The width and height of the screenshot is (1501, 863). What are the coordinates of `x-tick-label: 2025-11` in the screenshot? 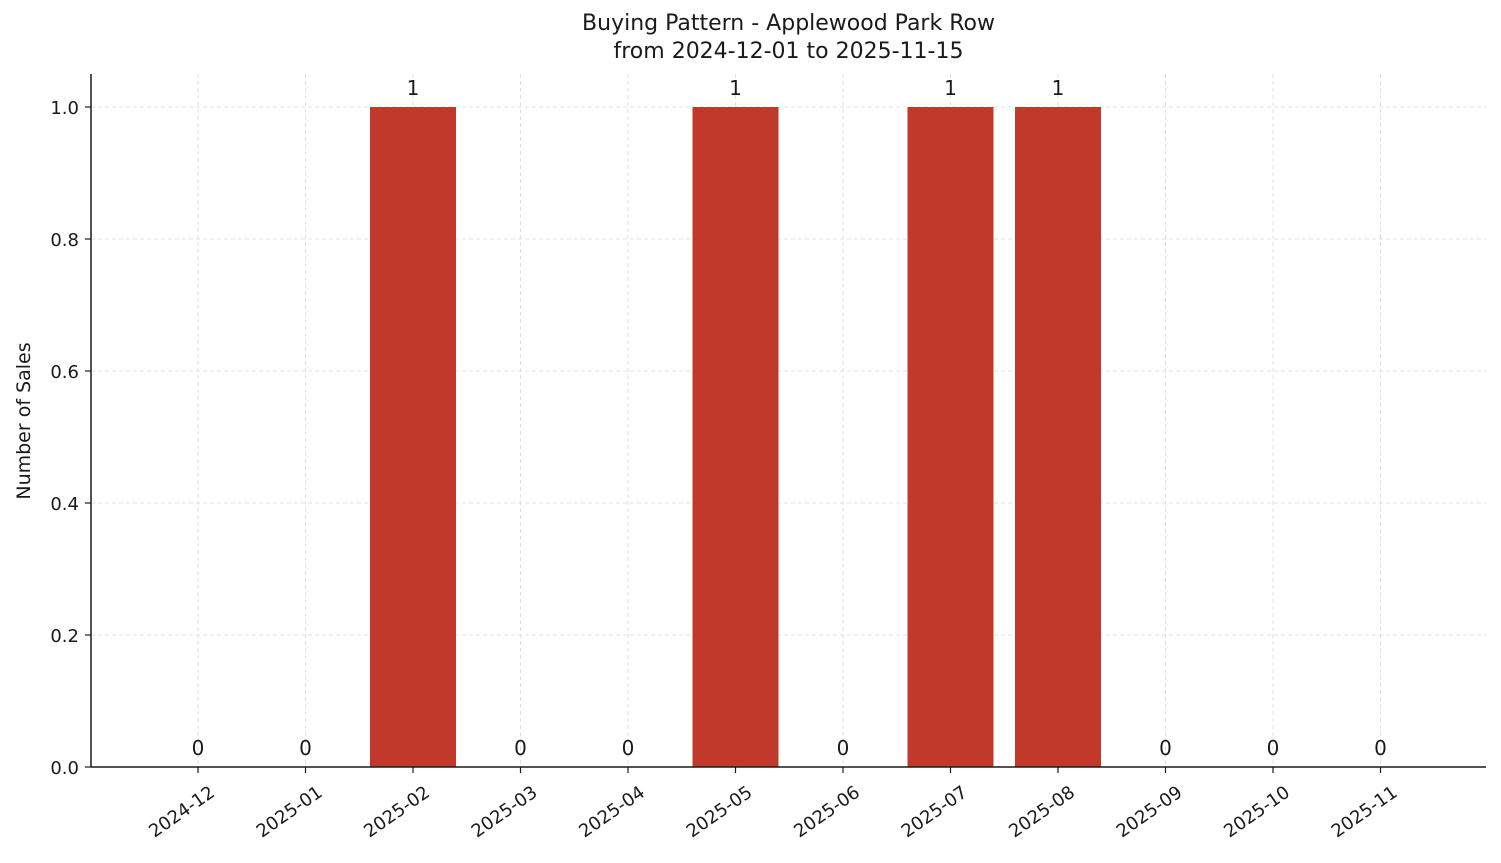 It's located at (1365, 812).